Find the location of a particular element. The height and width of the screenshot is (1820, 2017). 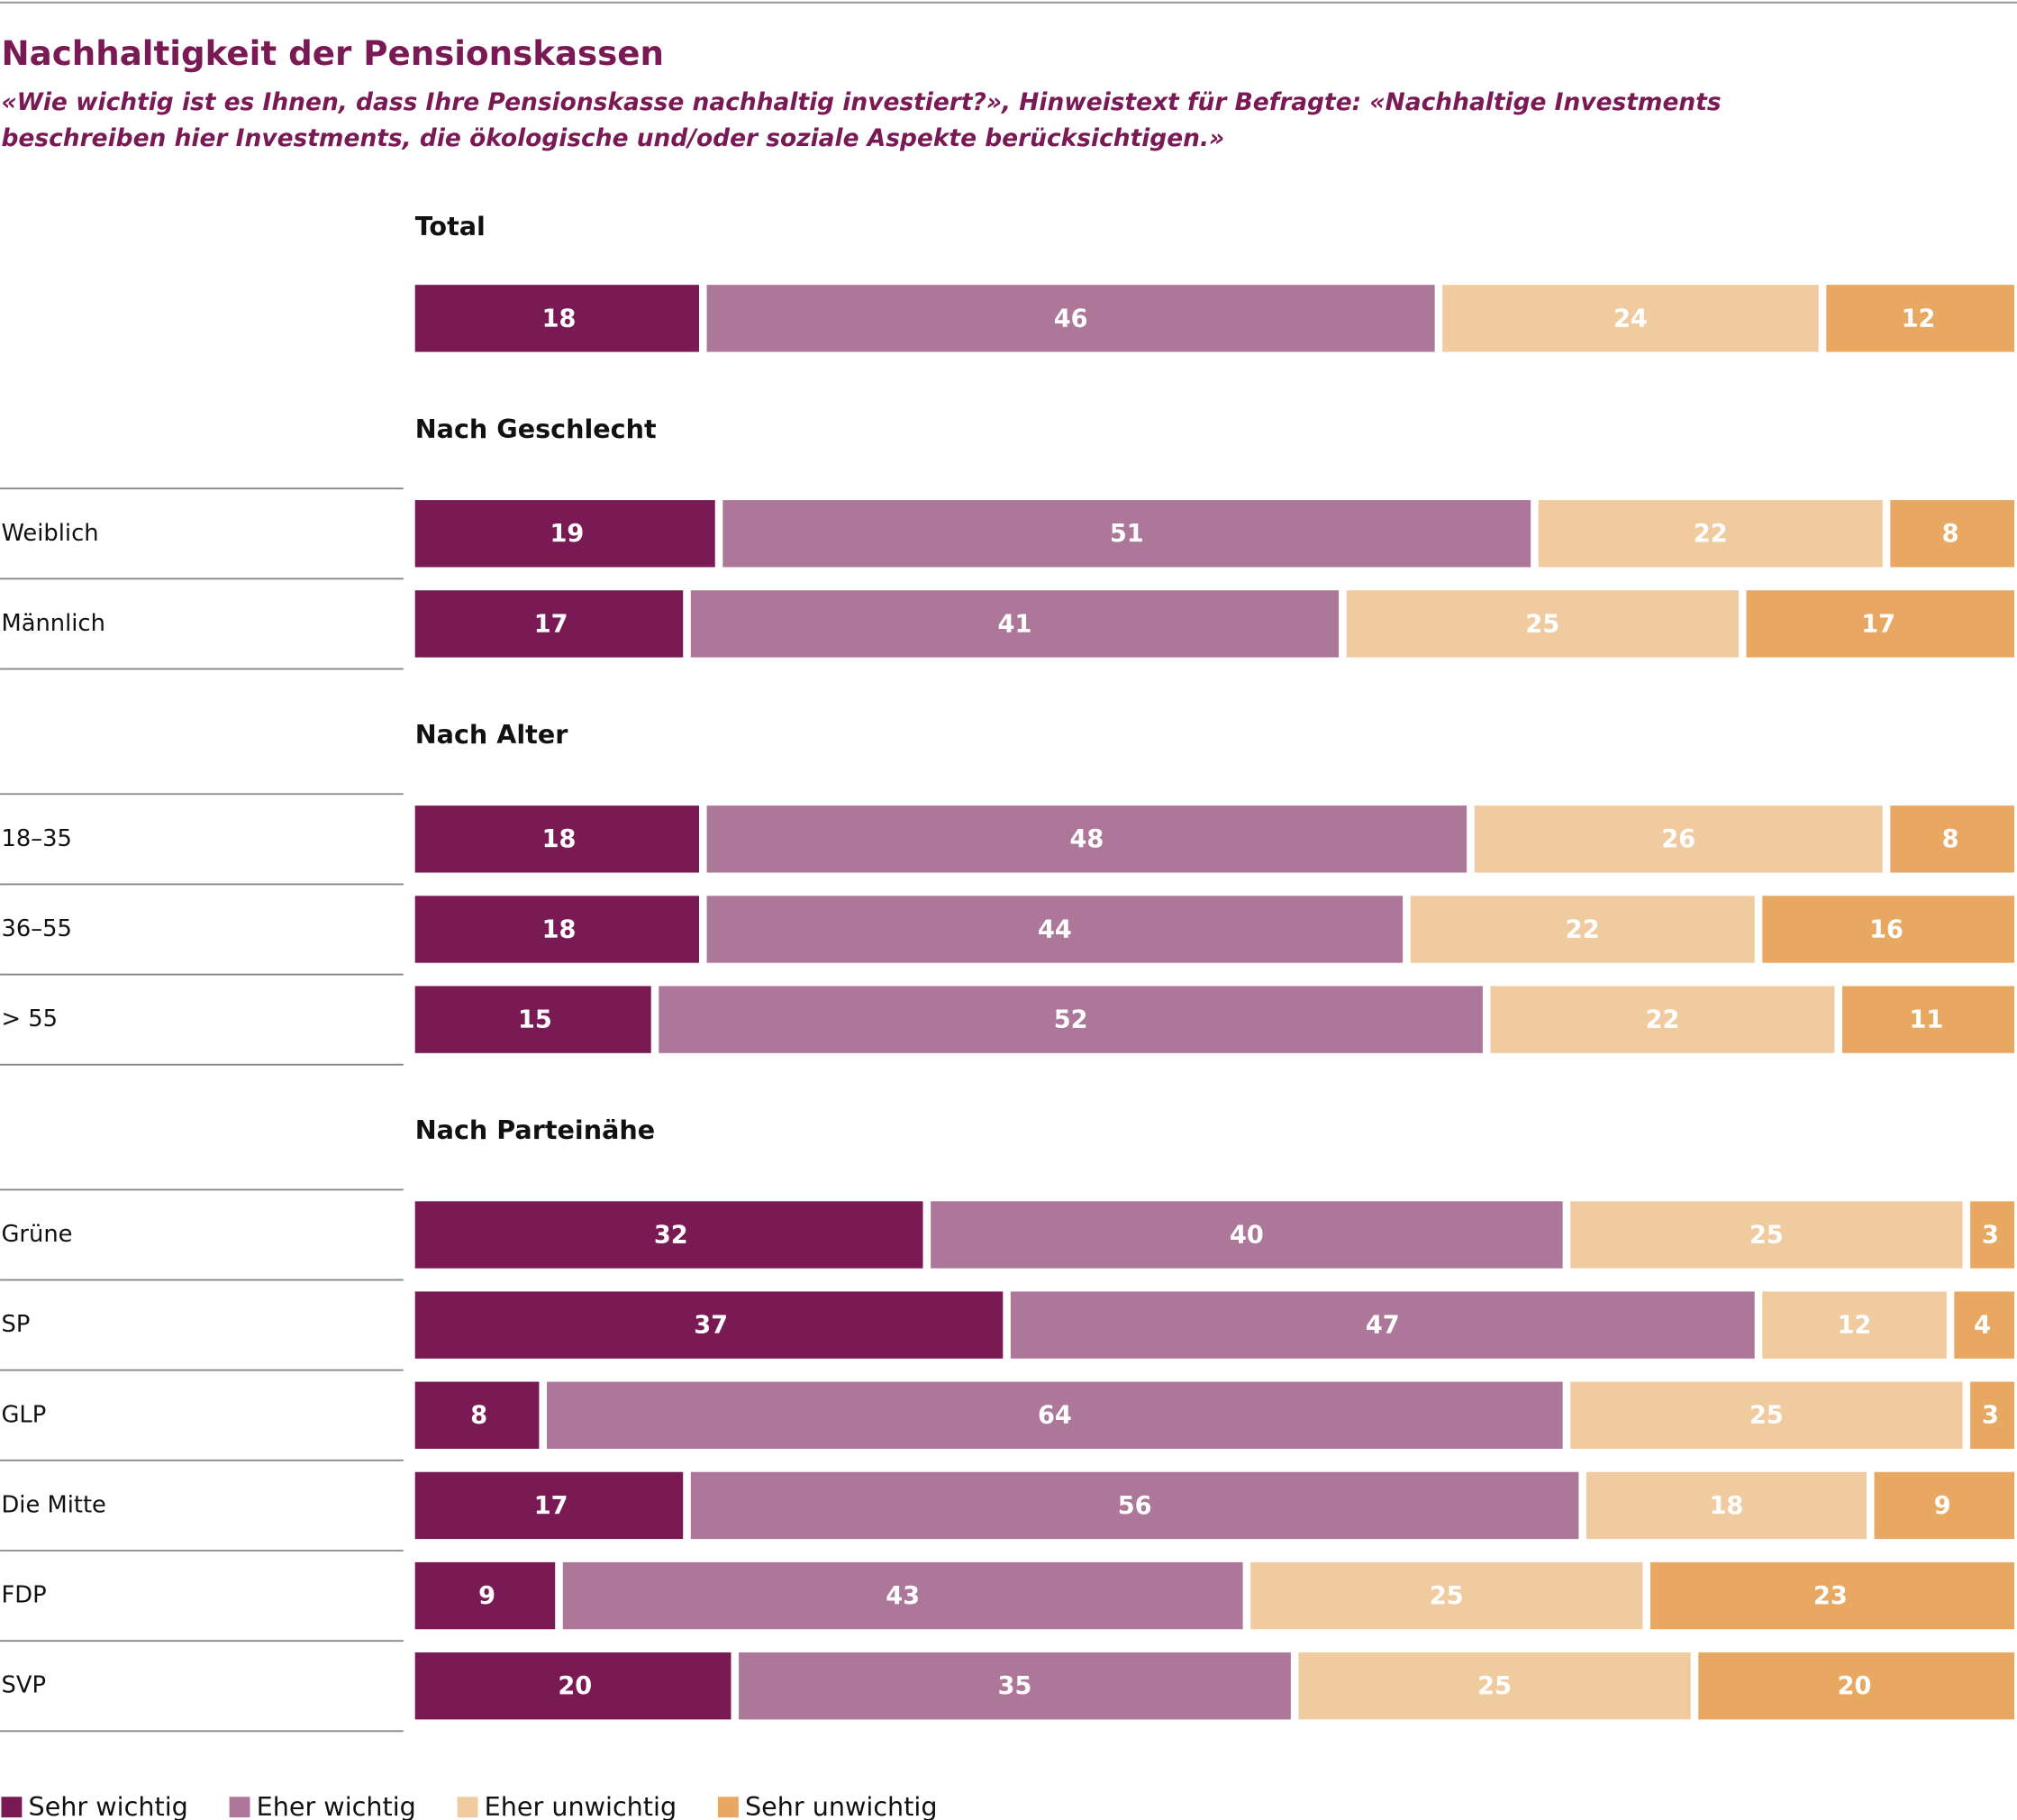

value-label: 64 is located at coordinates (1055, 1416).